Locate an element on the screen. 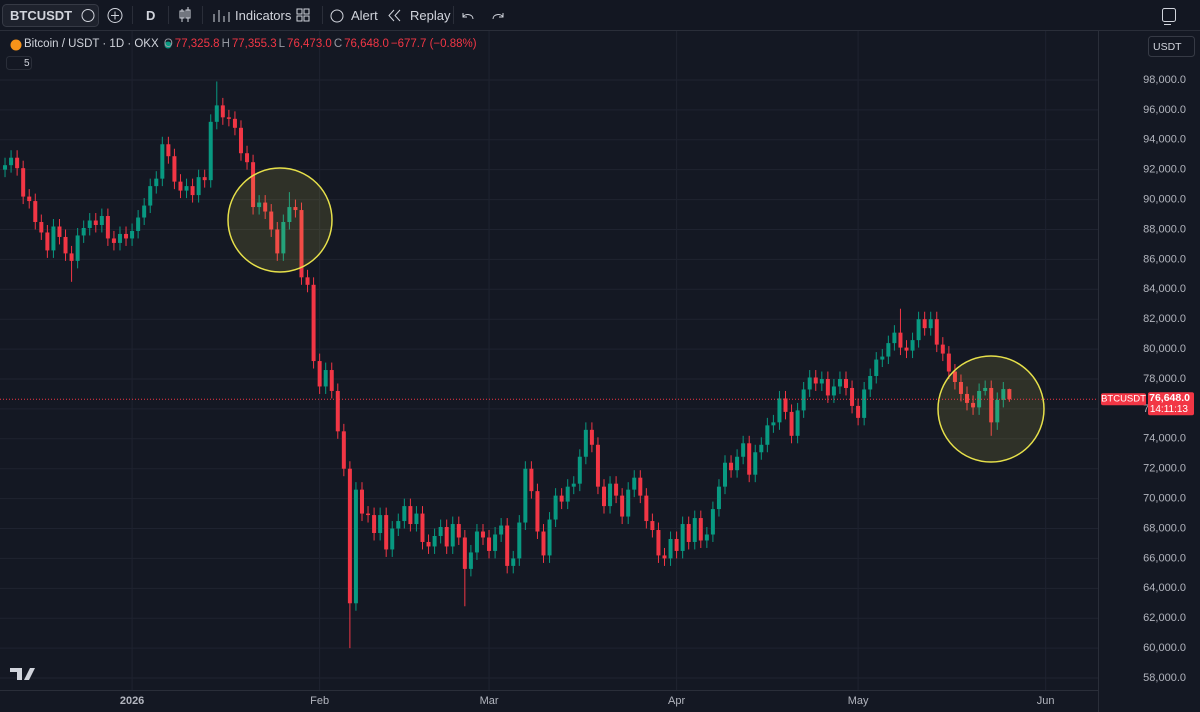  alert-button: Alert is located at coordinates (364, 15).